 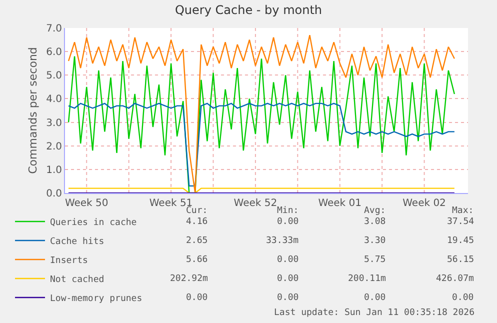 I want to click on text: 426.07m, so click(x=455, y=279).